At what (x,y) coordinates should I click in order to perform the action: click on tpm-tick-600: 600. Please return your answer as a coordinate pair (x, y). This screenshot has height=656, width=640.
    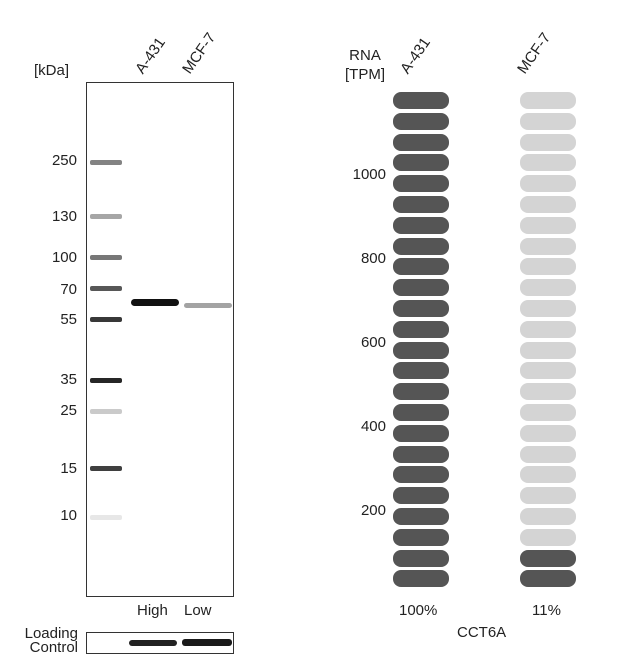
    Looking at the image, I should click on (373, 342).